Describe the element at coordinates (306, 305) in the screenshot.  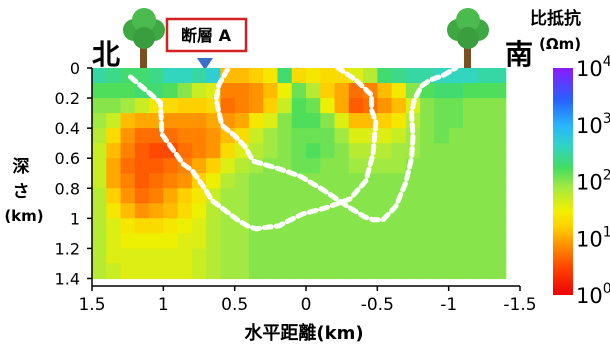
I see `x-tick-label: 0` at that location.